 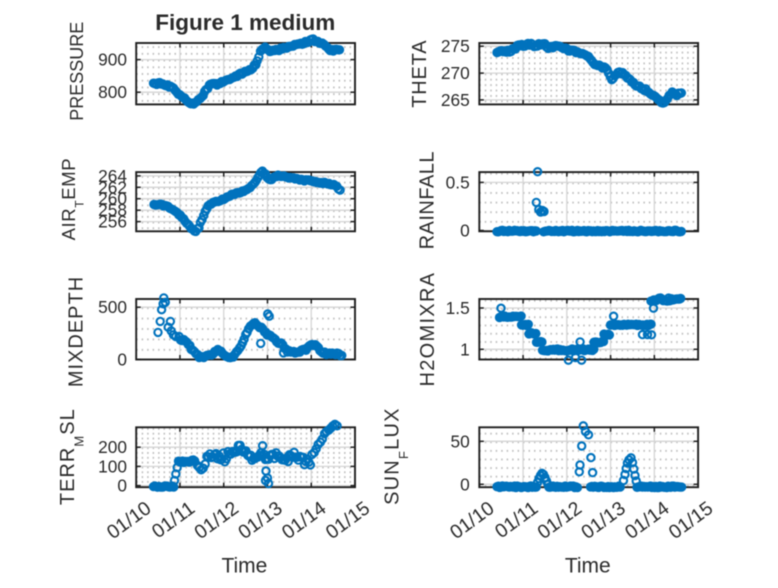 What do you see at coordinates (245, 22) in the screenshot?
I see `svg-text: Figure 1 medium` at bounding box center [245, 22].